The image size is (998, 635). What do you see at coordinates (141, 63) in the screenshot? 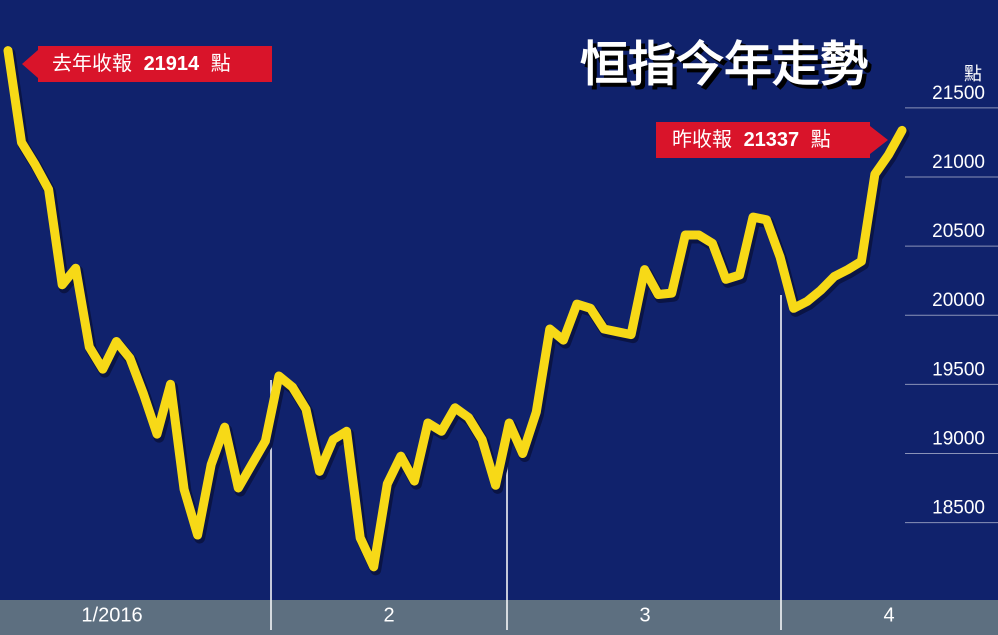
I see `annotation-text: 去年收報 21914 點` at bounding box center [141, 63].